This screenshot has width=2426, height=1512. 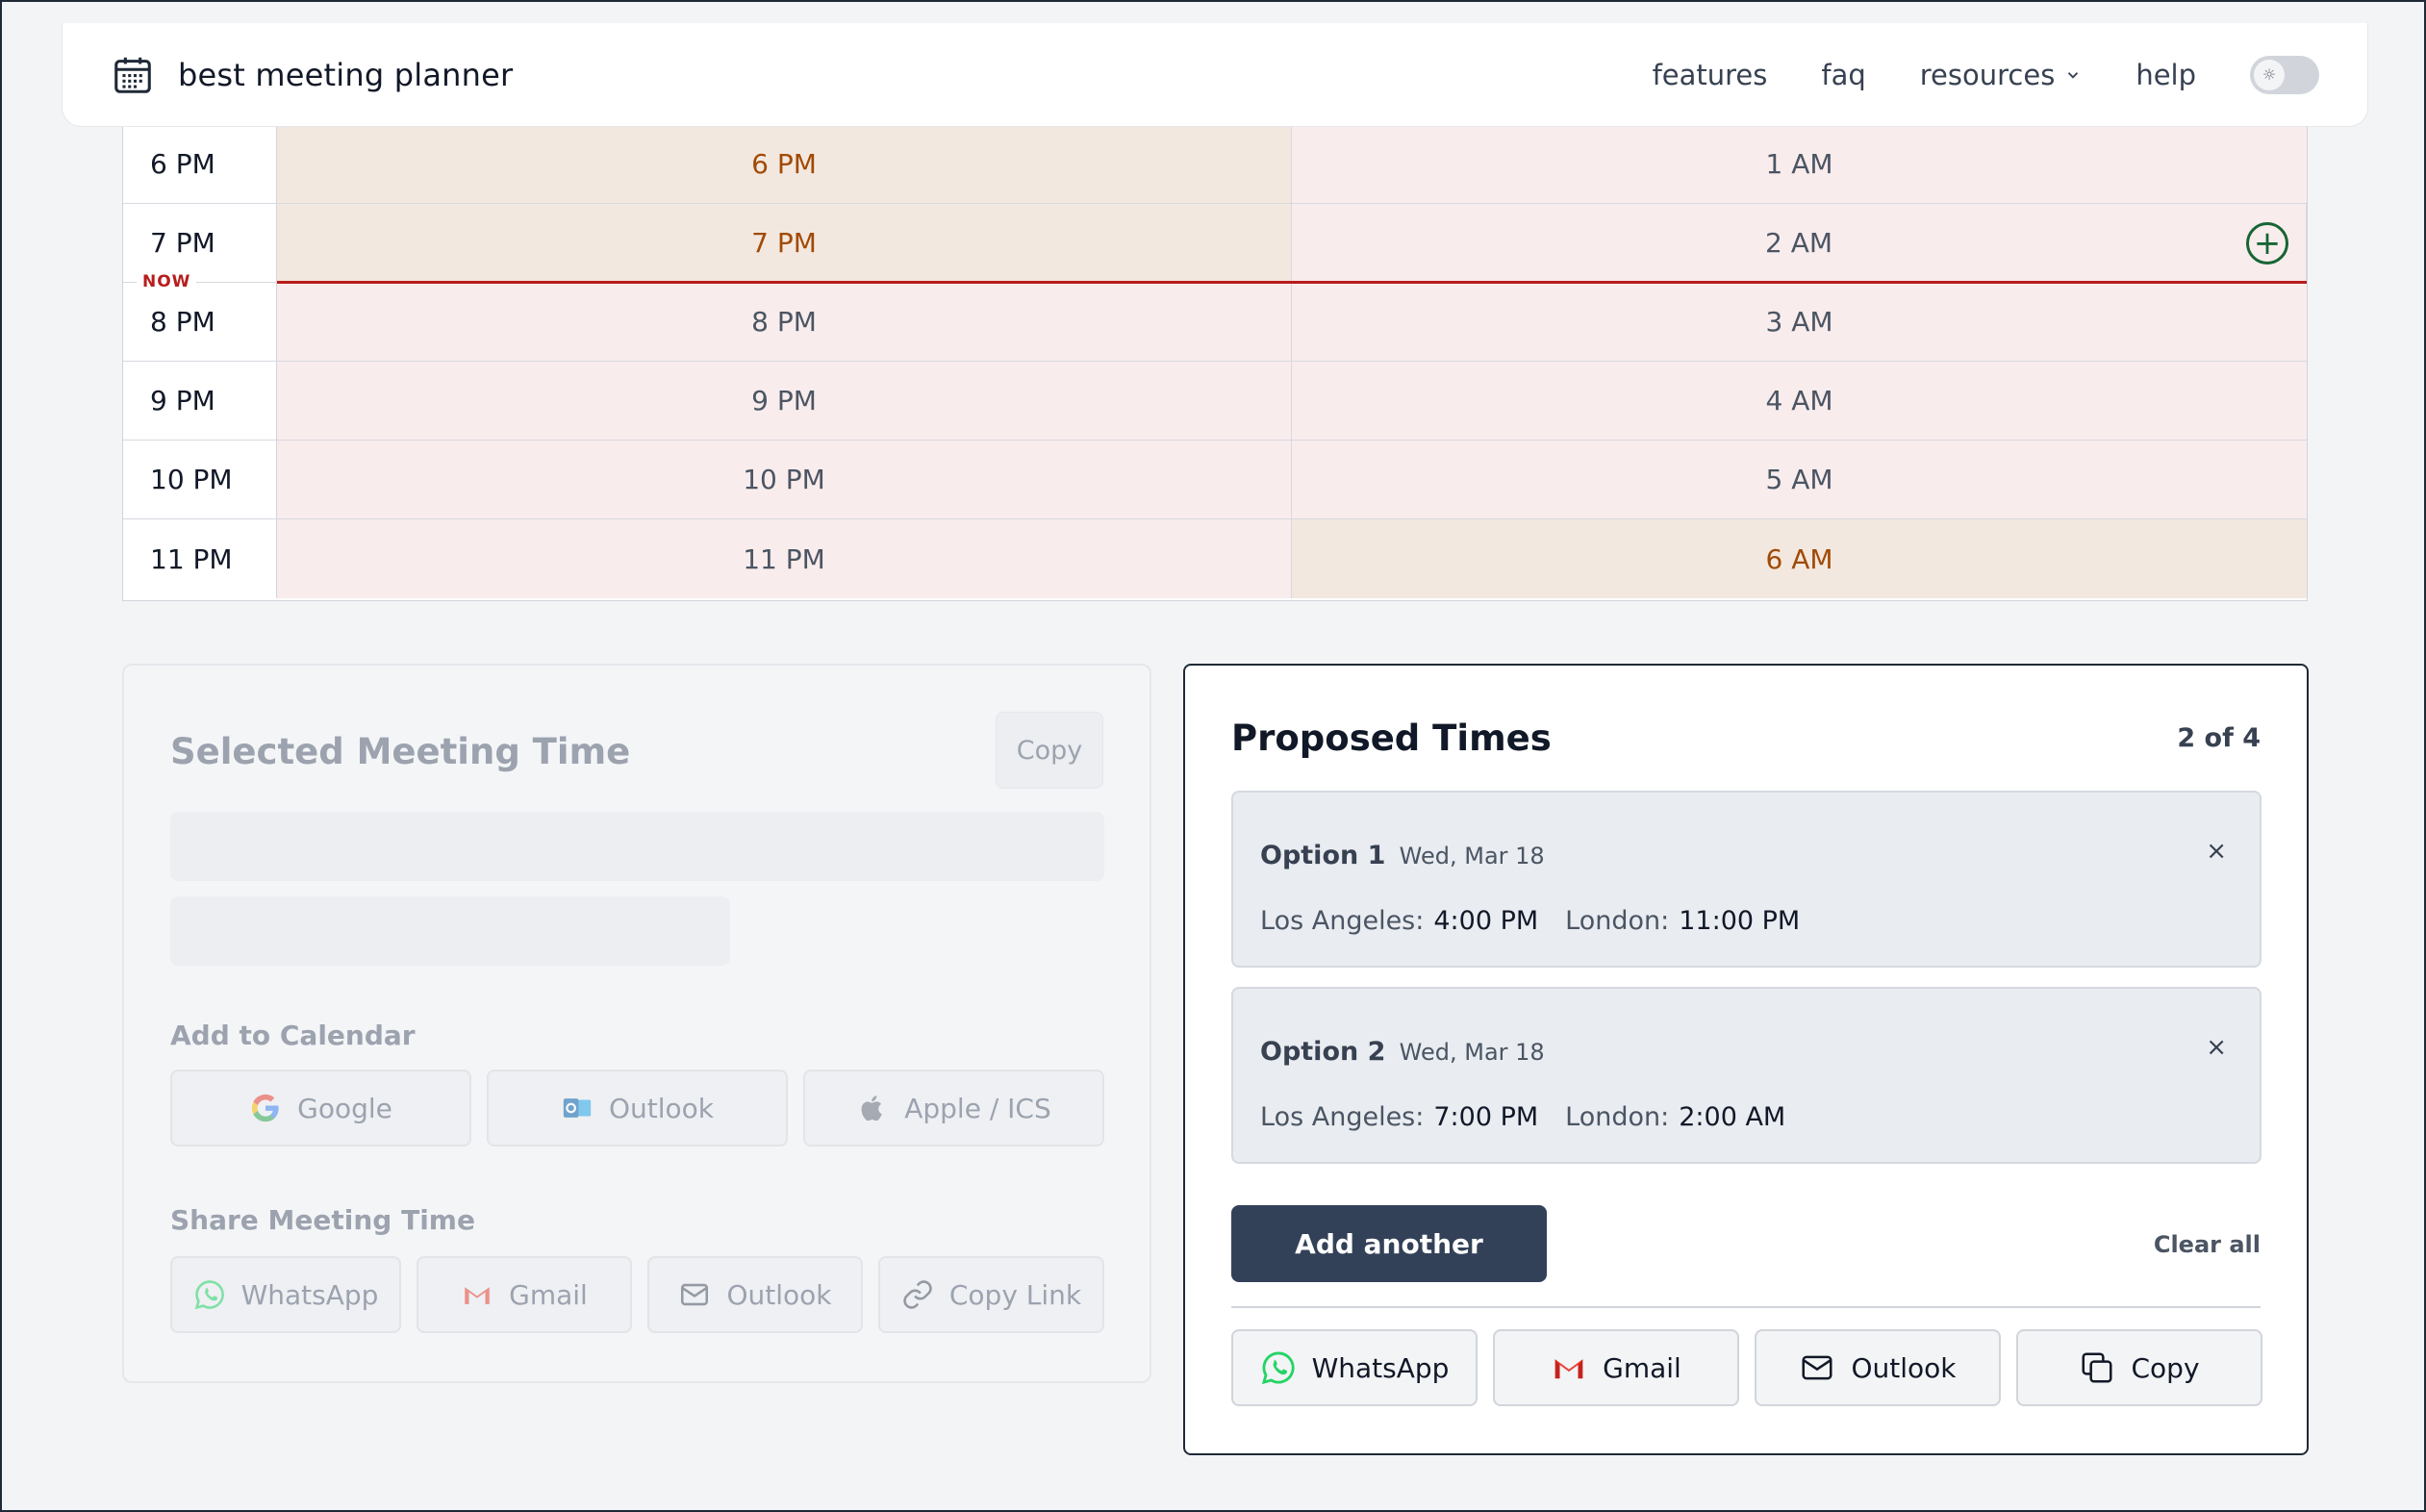 I want to click on selected-meeting-title: Selected Meeting Time, so click(x=400, y=752).